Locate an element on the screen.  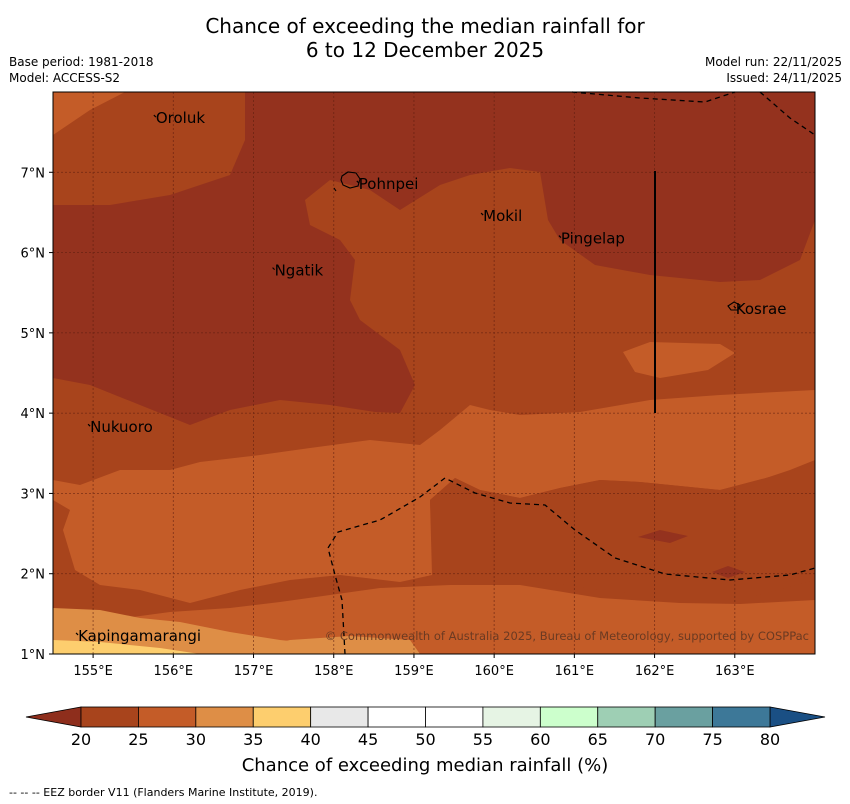
colorbar-tick-label: 65 is located at coordinates (598, 739).